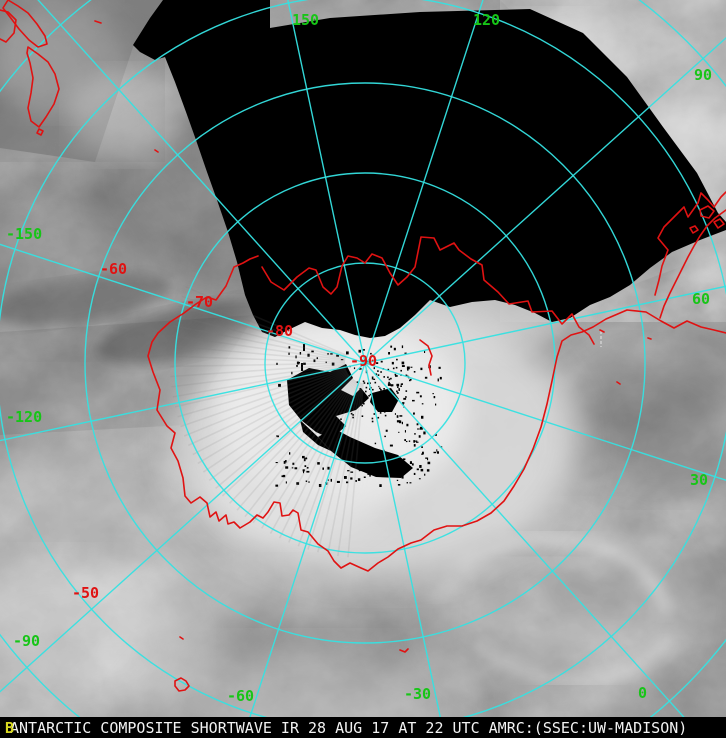 Image resolution: width=726 pixels, height=738 pixels. Describe the element at coordinates (240, 696) in the screenshot. I see `longitude-label--60: -60` at that location.